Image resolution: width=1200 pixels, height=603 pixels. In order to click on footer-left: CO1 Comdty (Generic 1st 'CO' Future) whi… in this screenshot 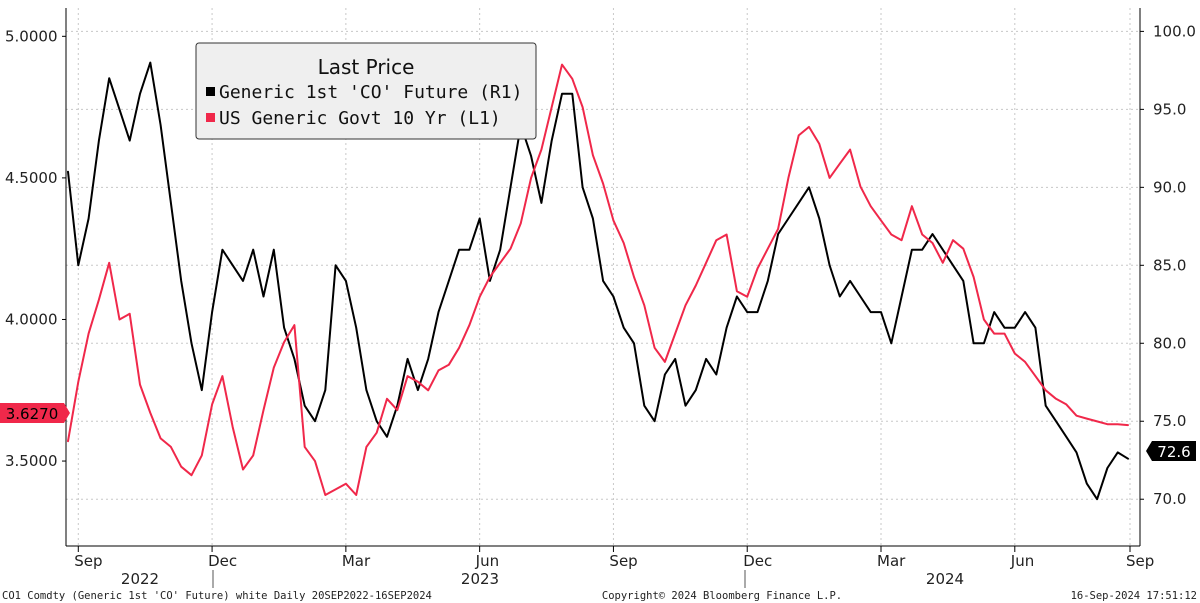, I will do `click(217, 596)`.